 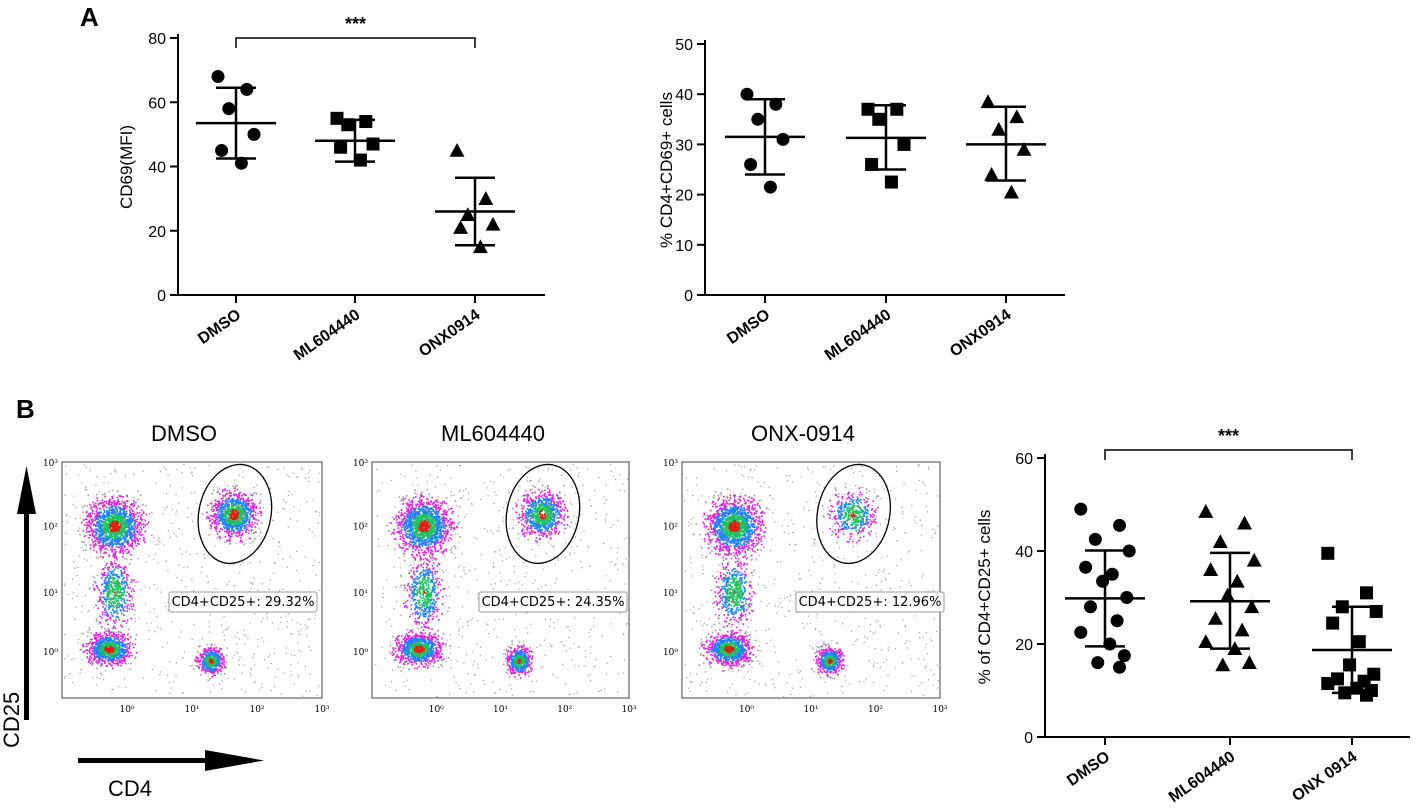 What do you see at coordinates (130, 788) in the screenshot?
I see `cd4-axis-label: CD4` at bounding box center [130, 788].